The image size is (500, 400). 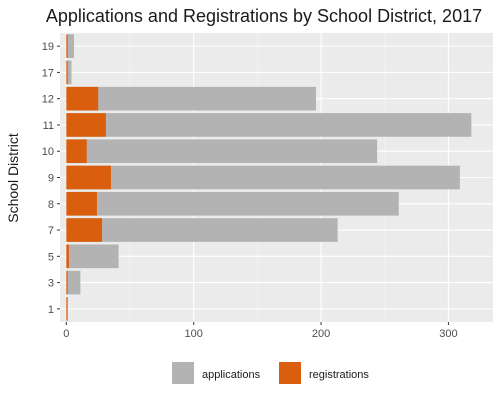 What do you see at coordinates (48, 73) in the screenshot?
I see `y-tick-label: 17` at bounding box center [48, 73].